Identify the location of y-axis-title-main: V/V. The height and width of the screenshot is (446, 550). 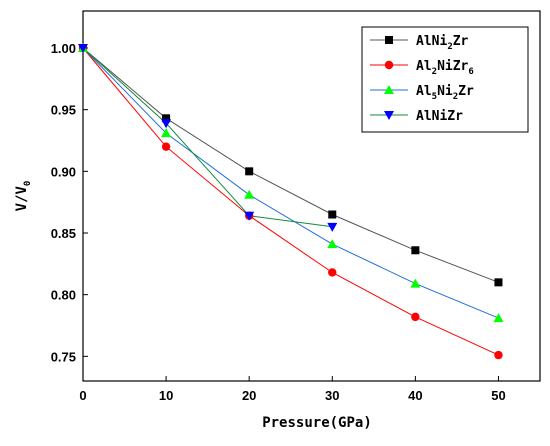
(22, 199).